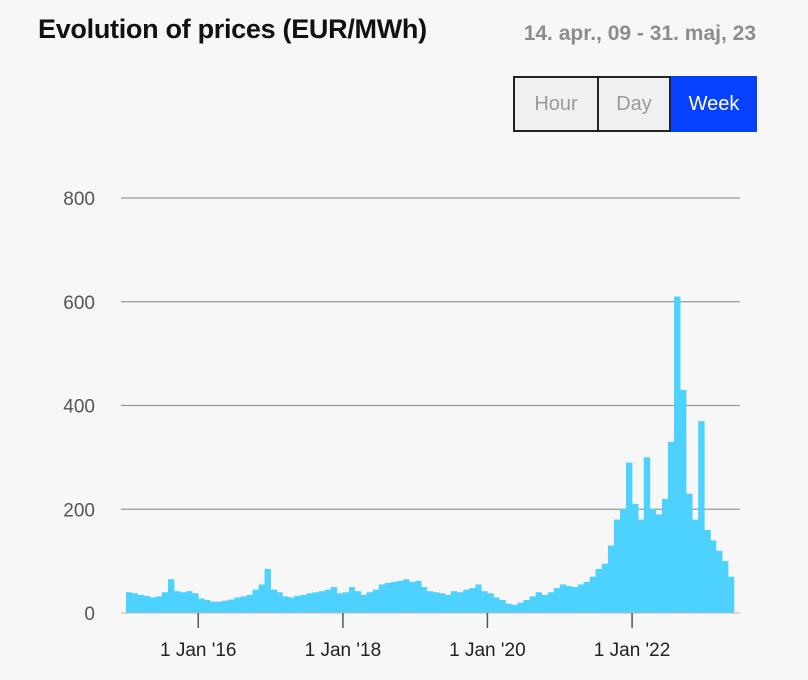 This screenshot has width=808, height=680. What do you see at coordinates (198, 650) in the screenshot?
I see `x-tick-label: 1 Jan '16` at bounding box center [198, 650].